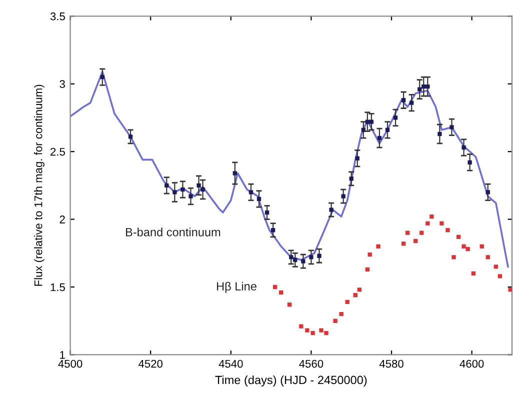 The image size is (513, 404). I want to click on y-tick-label: 2, so click(62, 220).